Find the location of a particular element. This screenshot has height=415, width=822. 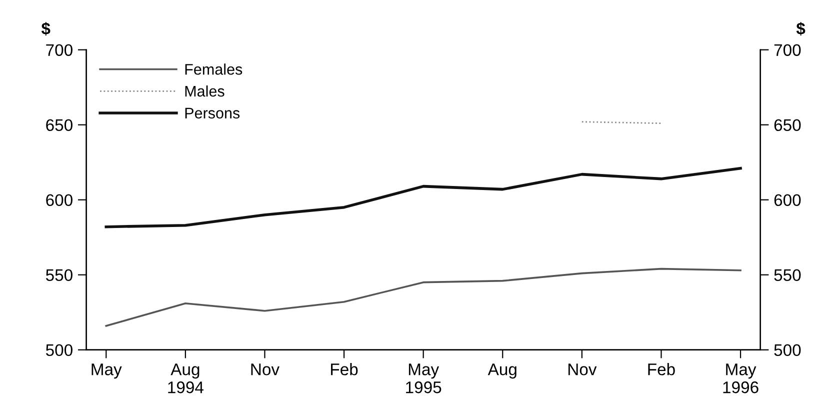

x-tick-label: May is located at coordinates (107, 371).